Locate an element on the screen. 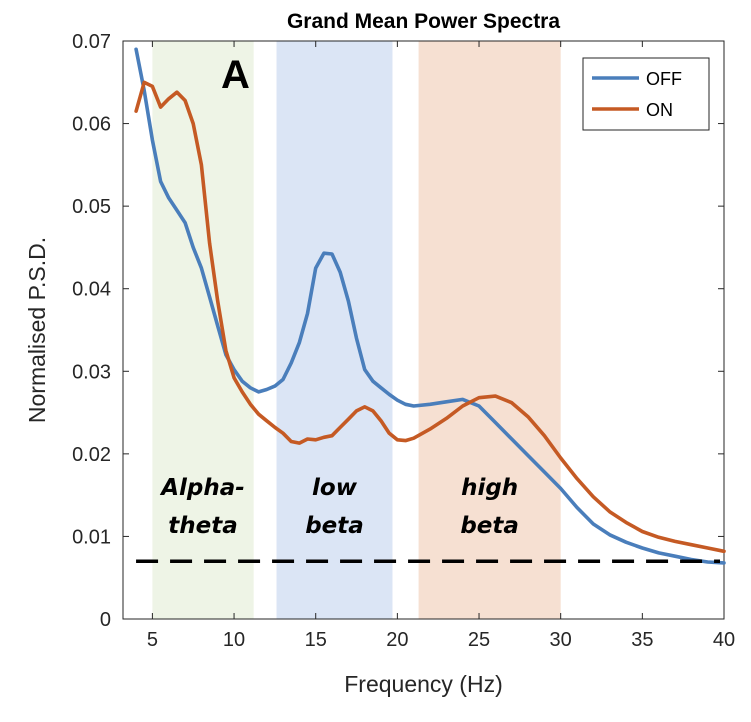 The width and height of the screenshot is (751, 722). x-tick-label-7: 40 is located at coordinates (724, 640).